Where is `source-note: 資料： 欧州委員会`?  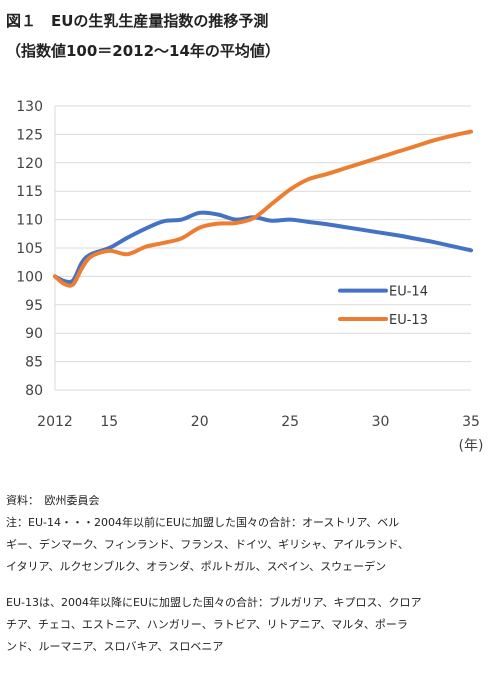
source-note: 資料： 欧州委員会 is located at coordinates (53, 500).